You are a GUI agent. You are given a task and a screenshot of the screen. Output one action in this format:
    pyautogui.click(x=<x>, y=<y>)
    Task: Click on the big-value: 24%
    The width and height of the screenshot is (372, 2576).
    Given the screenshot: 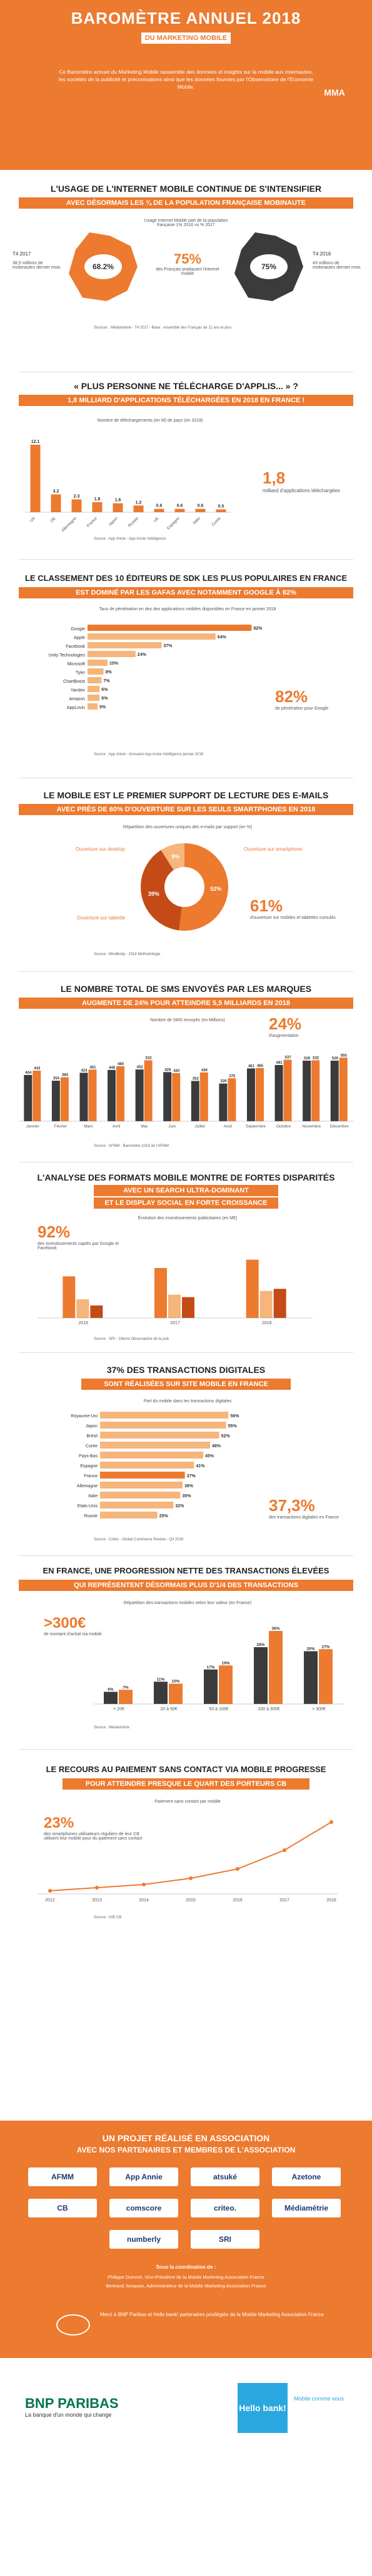 What is the action you would take?
    pyautogui.click(x=285, y=1023)
    